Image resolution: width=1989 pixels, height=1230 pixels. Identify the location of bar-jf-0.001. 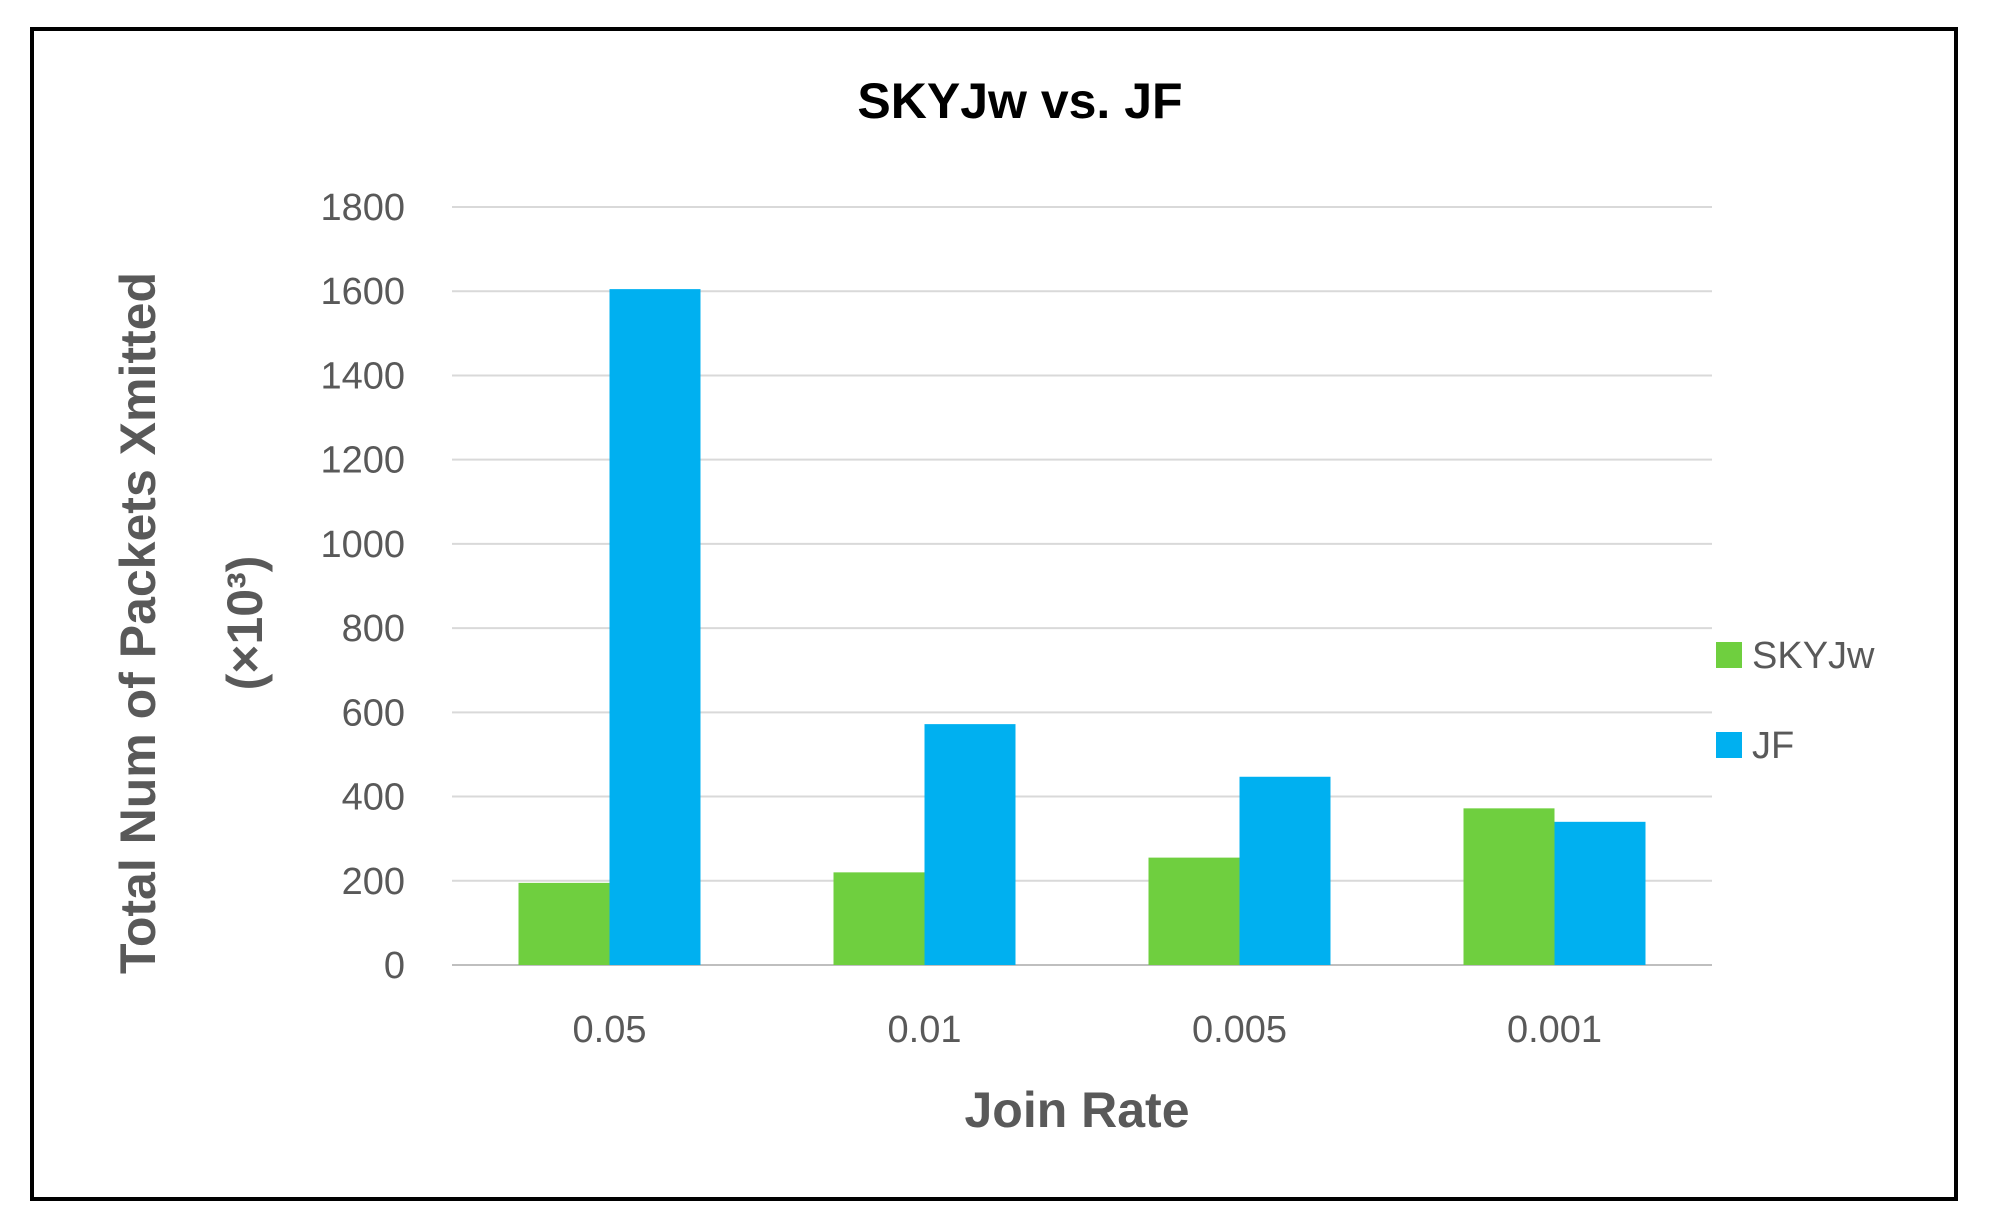
(1600, 893).